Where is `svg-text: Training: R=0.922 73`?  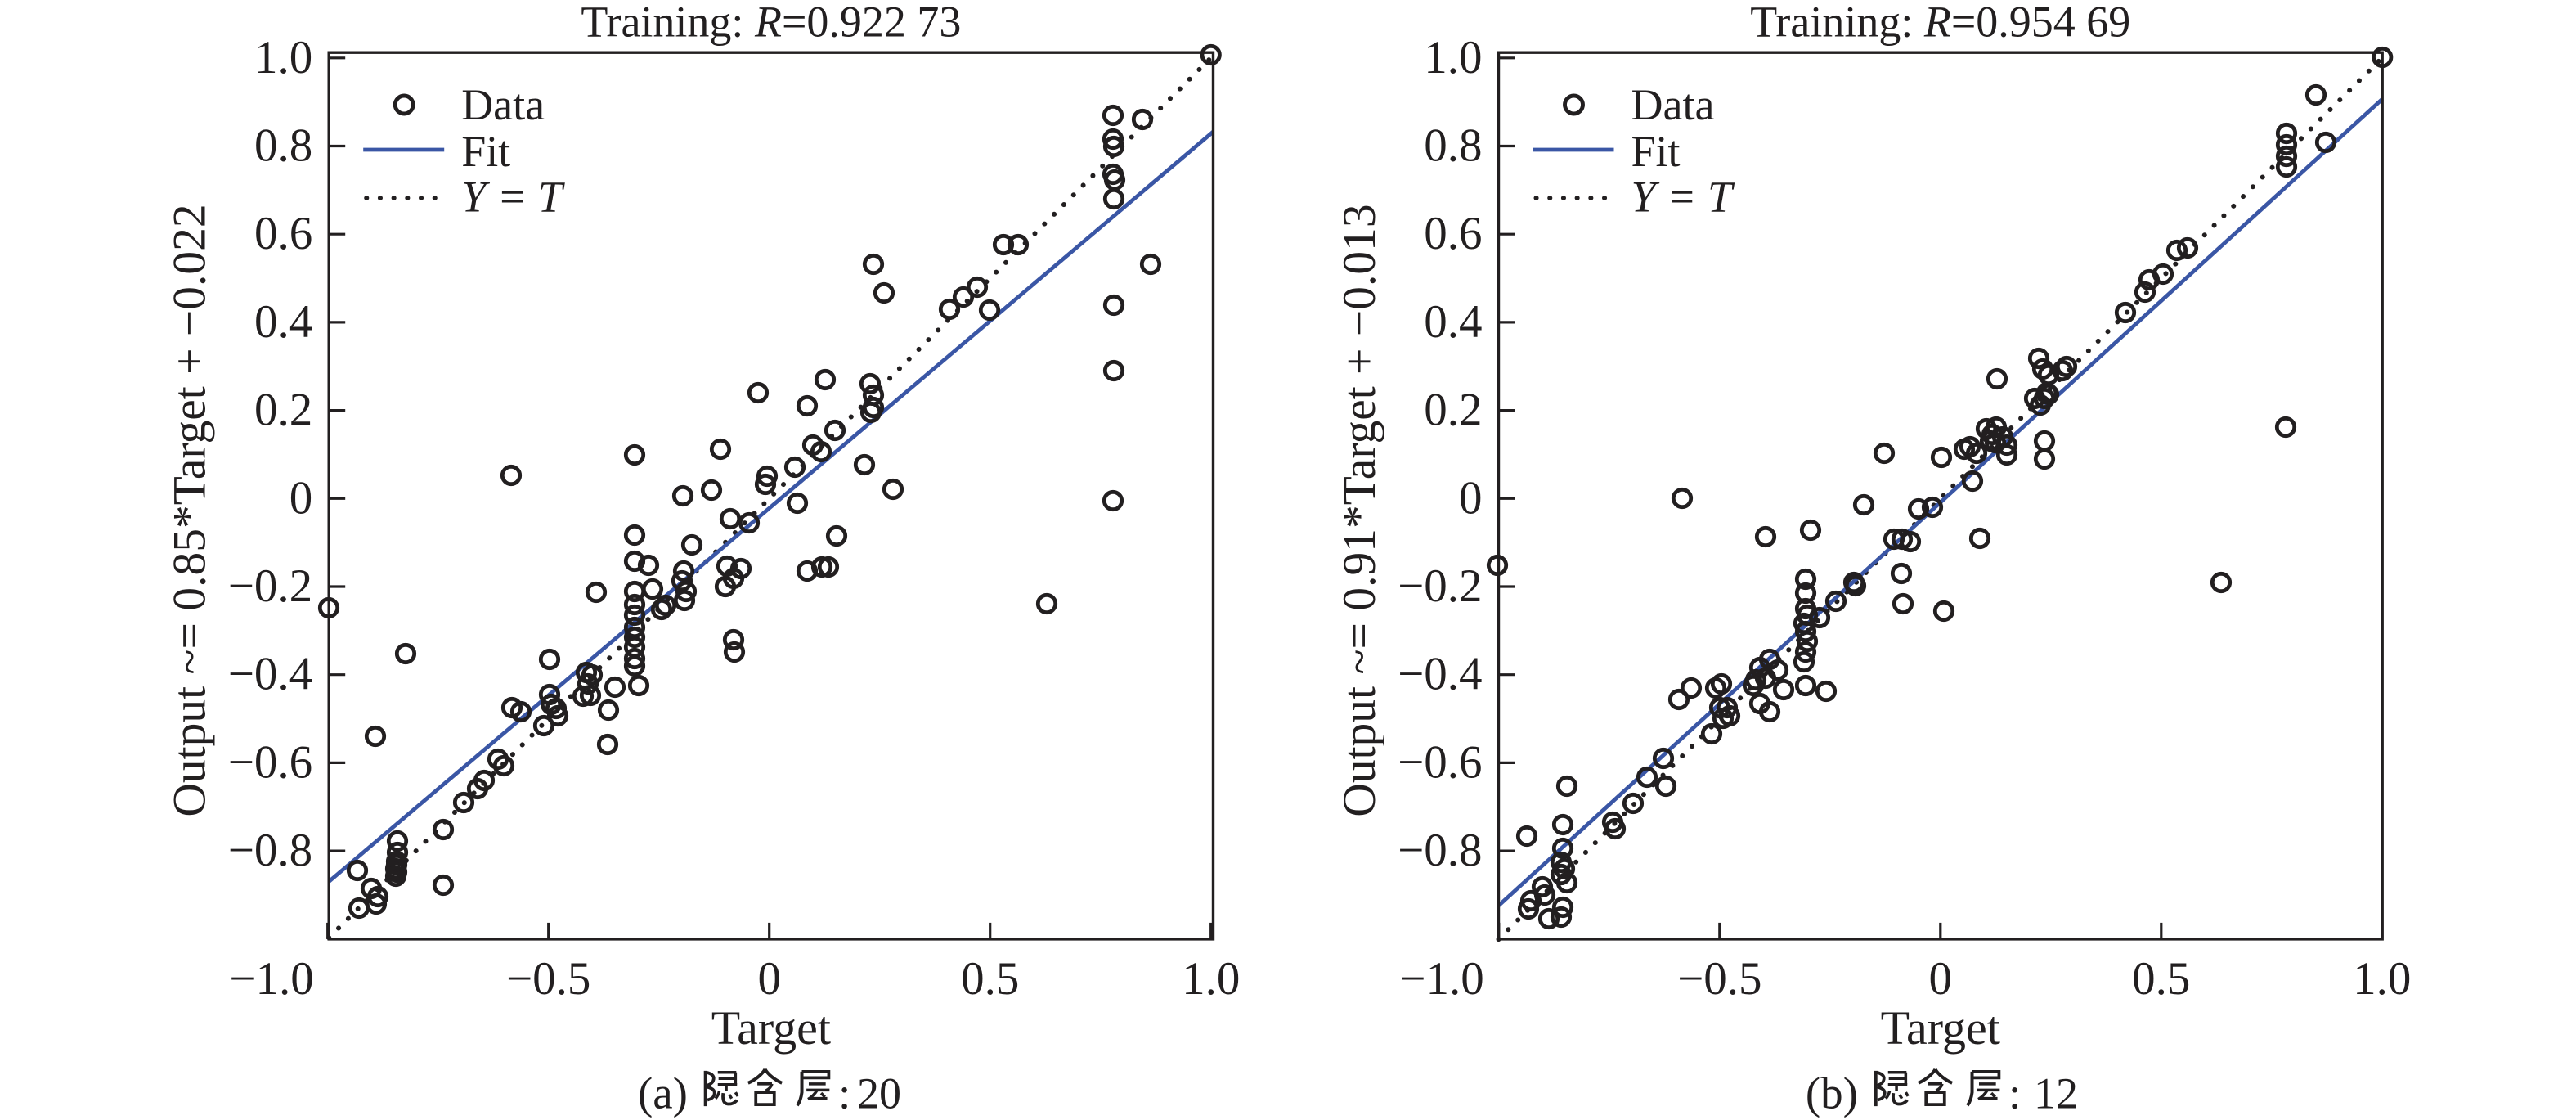
svg-text: Training: R=0.922 73 is located at coordinates (771, 23).